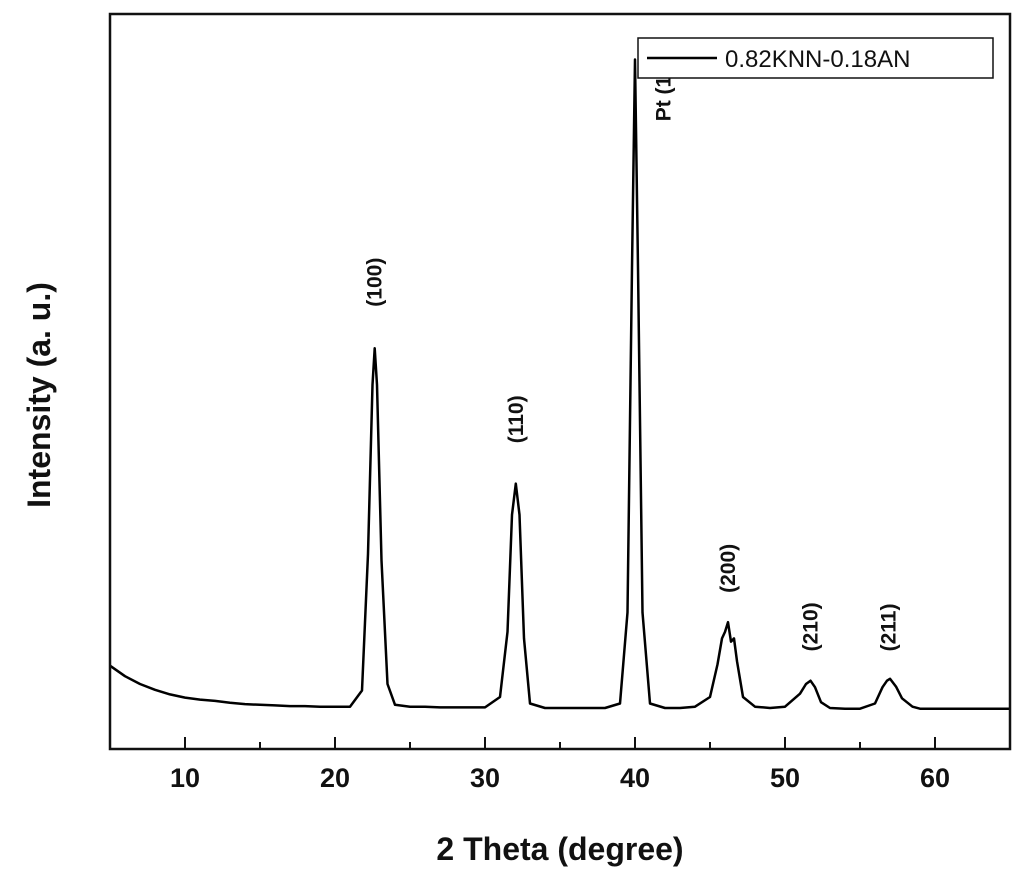  Describe the element at coordinates (485, 778) in the screenshot. I see `x-tick-label-30: 30` at that location.